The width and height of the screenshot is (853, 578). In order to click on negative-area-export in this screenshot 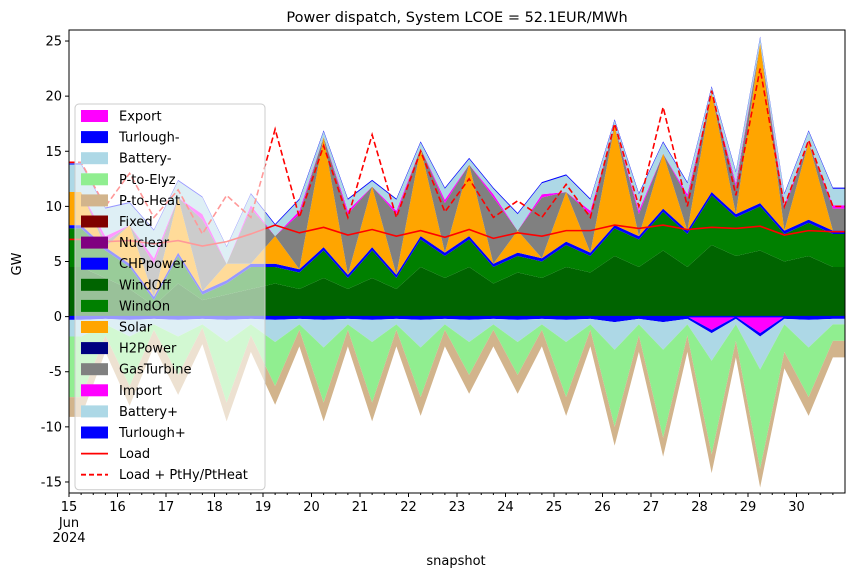, I will do `click(457, 325)`.